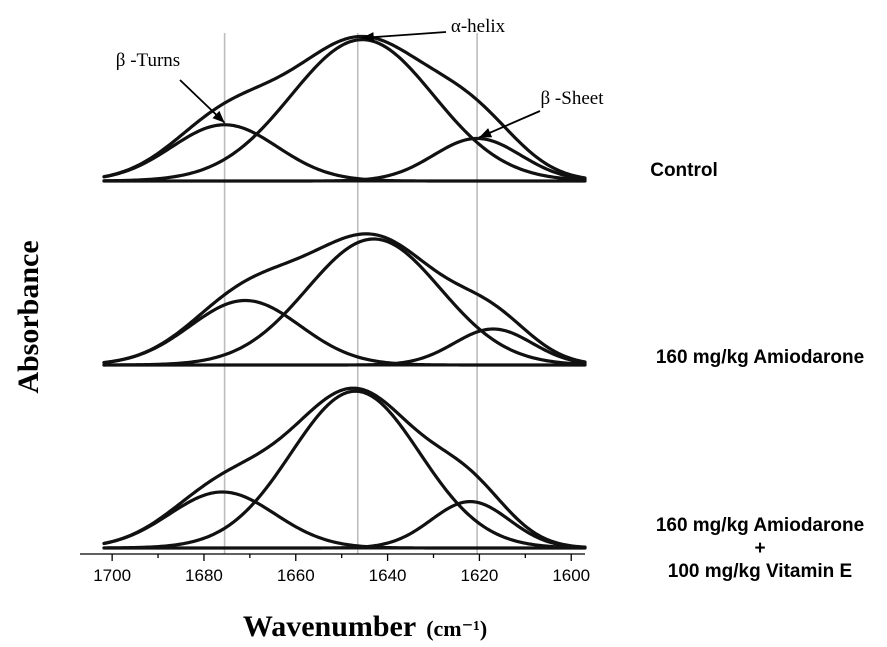 Image resolution: width=887 pixels, height=647 pixels. What do you see at coordinates (388, 575) in the screenshot?
I see `x-tick-label: 1640` at bounding box center [388, 575].